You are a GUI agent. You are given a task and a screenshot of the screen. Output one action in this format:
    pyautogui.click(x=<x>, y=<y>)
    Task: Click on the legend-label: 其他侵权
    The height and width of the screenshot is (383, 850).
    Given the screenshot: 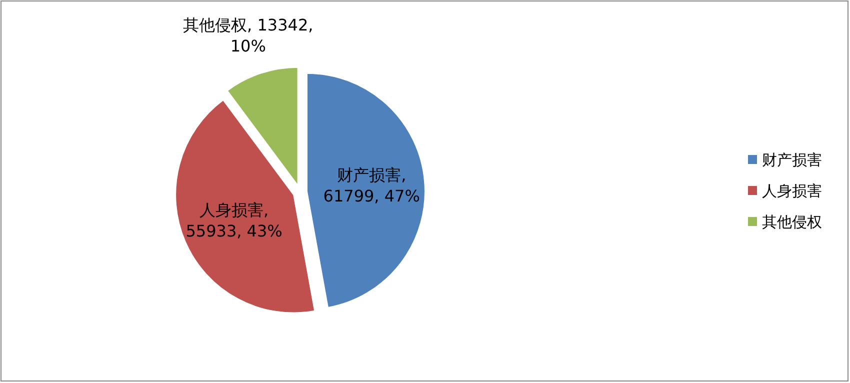 What is the action you would take?
    pyautogui.click(x=792, y=222)
    